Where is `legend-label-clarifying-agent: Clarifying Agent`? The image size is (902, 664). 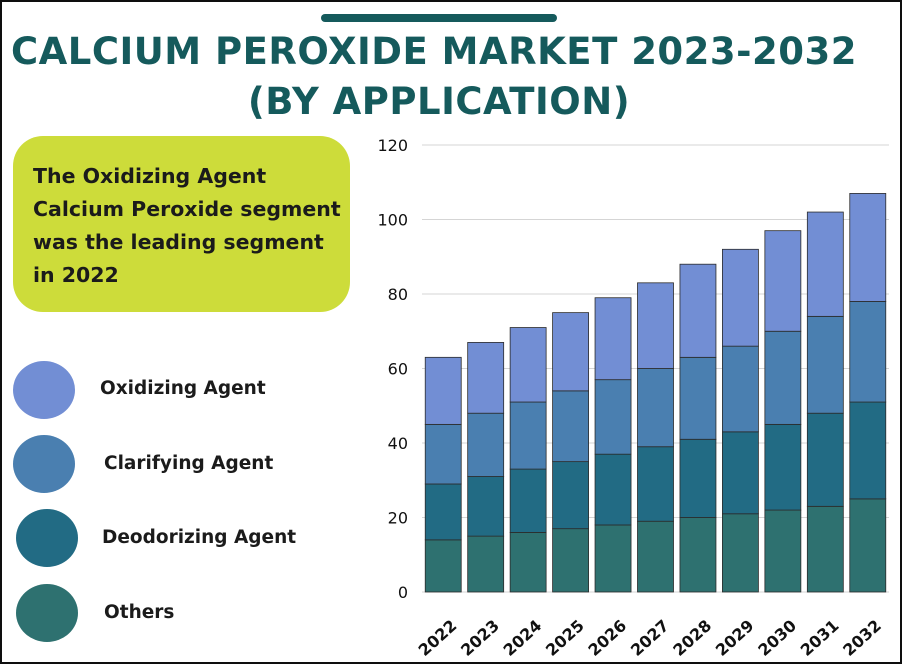
legend-label-clarifying-agent: Clarifying Agent is located at coordinates (189, 463).